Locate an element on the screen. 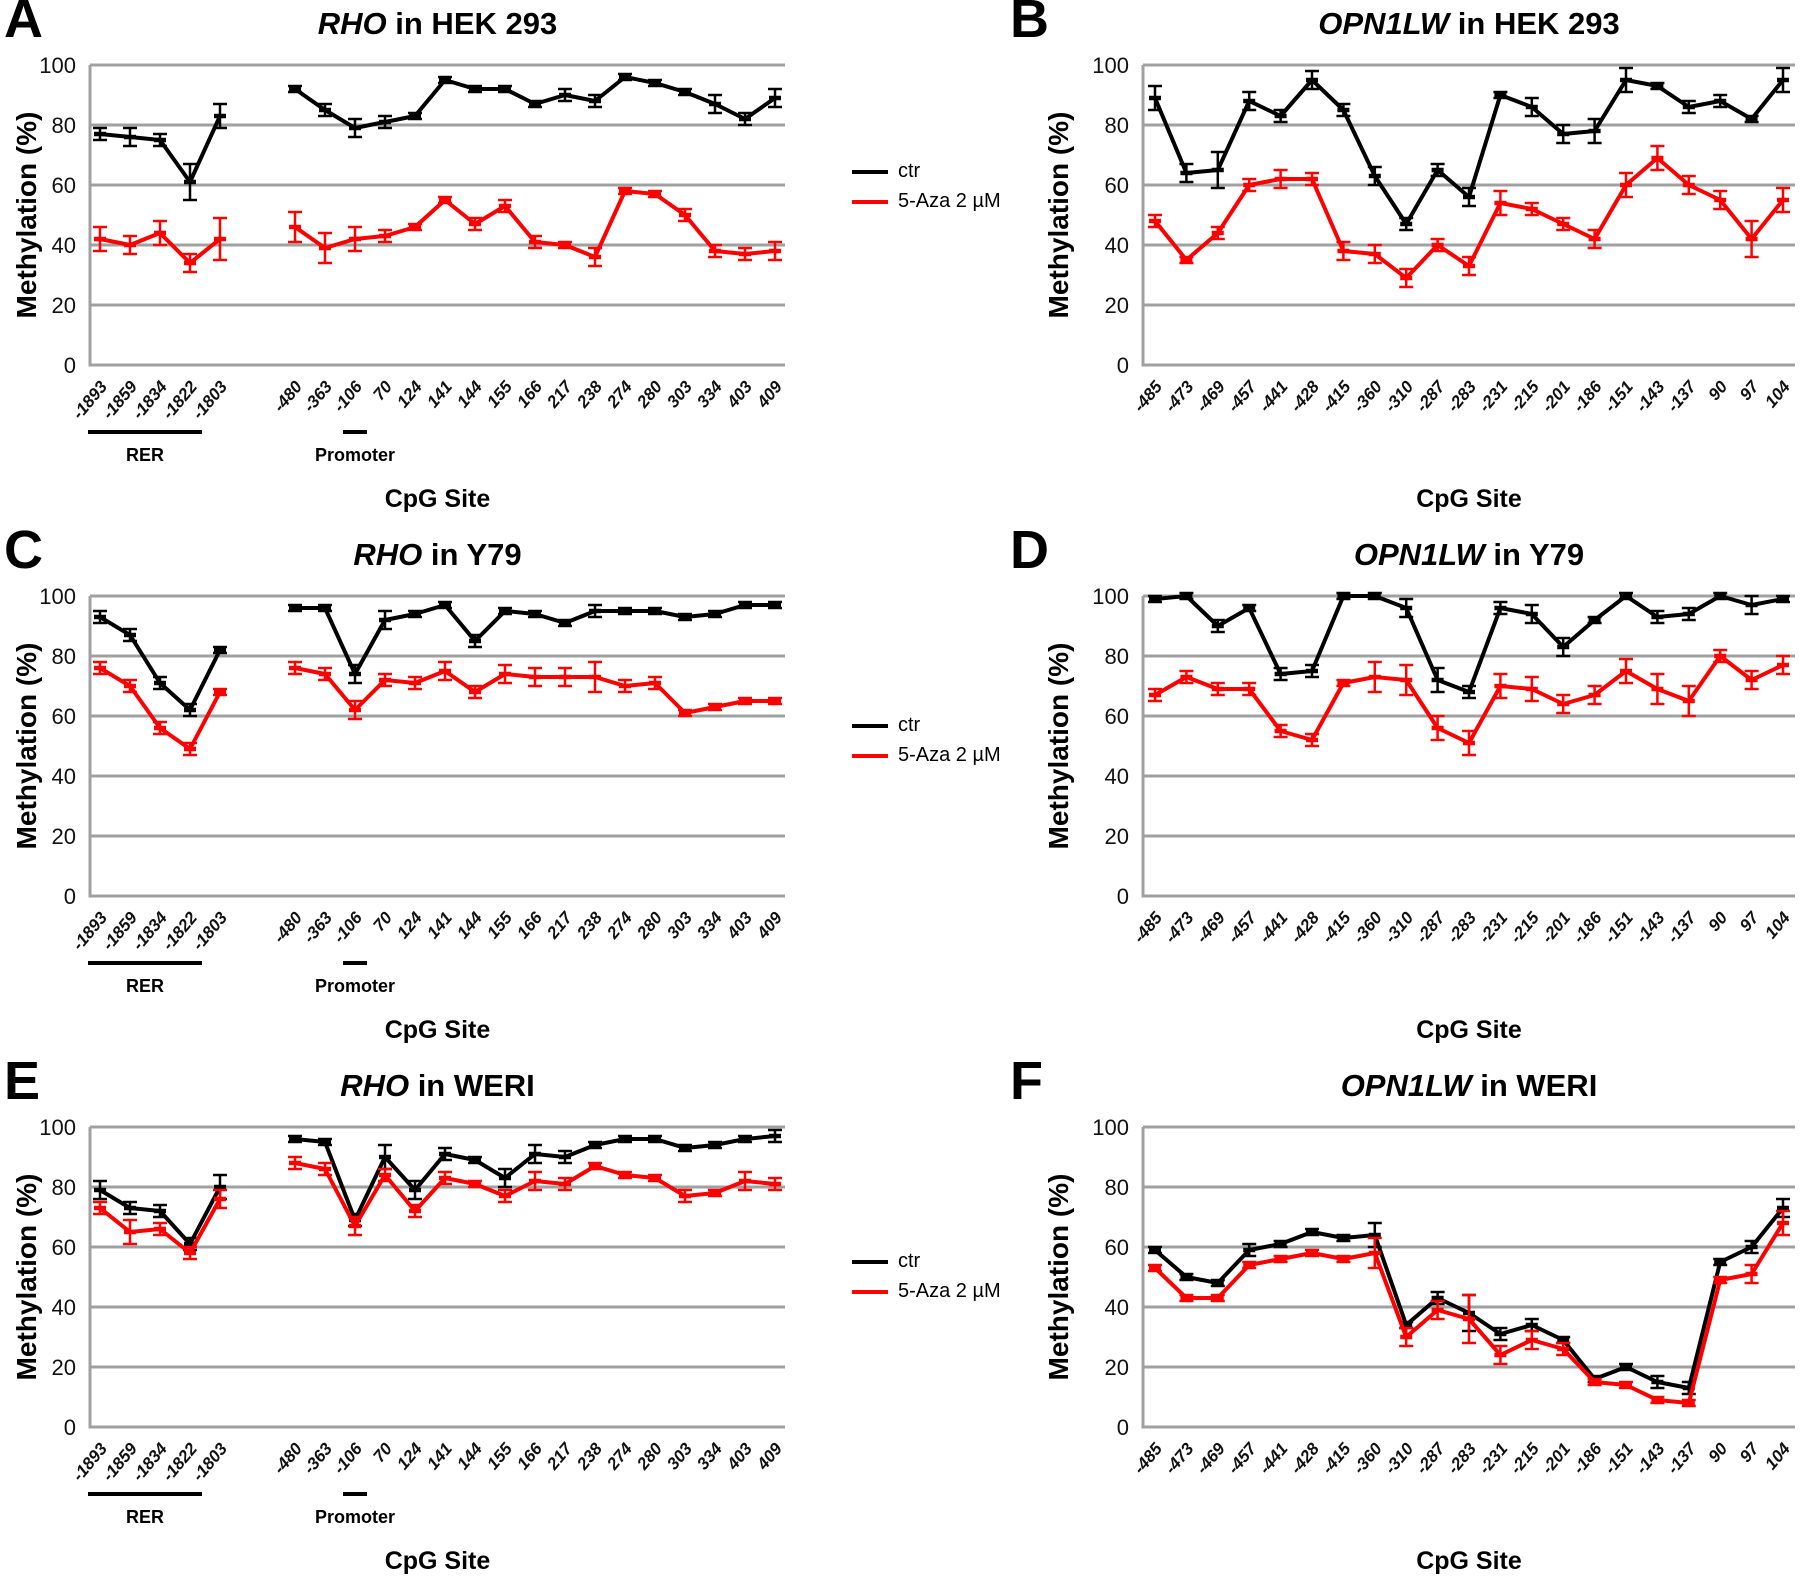 The image size is (1816, 1592). panel-letter-e: E is located at coordinates (22, 1081).